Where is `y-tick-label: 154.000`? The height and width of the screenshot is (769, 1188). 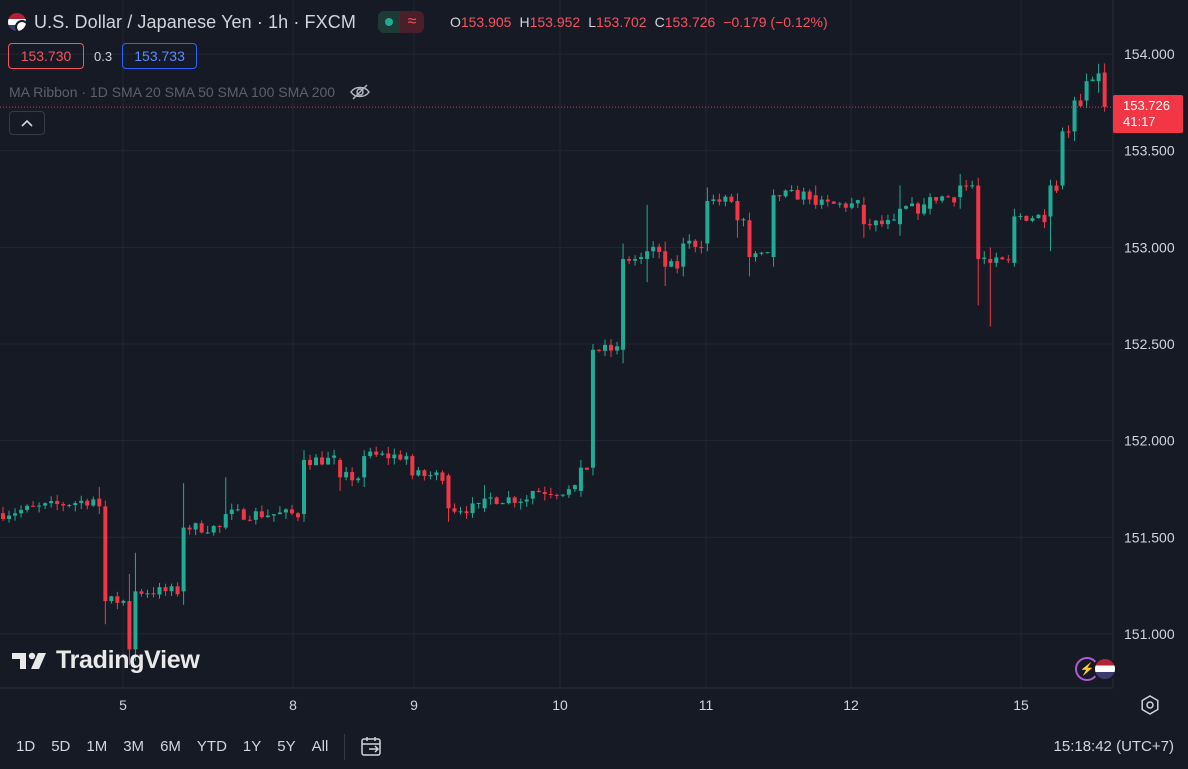 y-tick-label: 154.000 is located at coordinates (1149, 54).